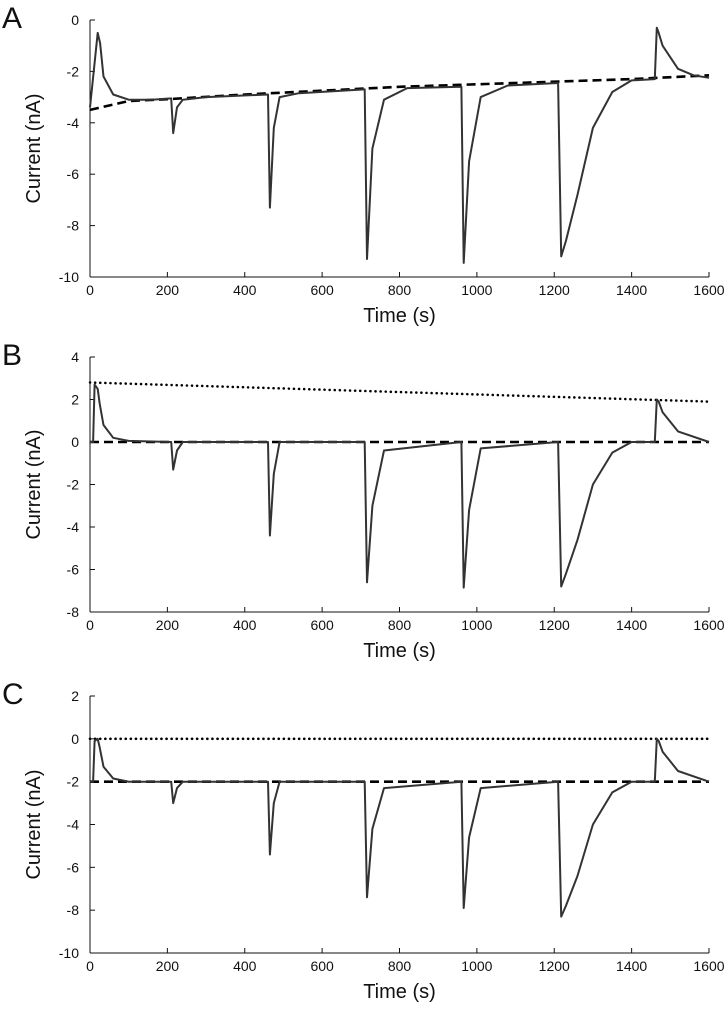 The image size is (728, 1013). Describe the element at coordinates (75, 357) in the screenshot. I see `y-tick-label: 4` at that location.